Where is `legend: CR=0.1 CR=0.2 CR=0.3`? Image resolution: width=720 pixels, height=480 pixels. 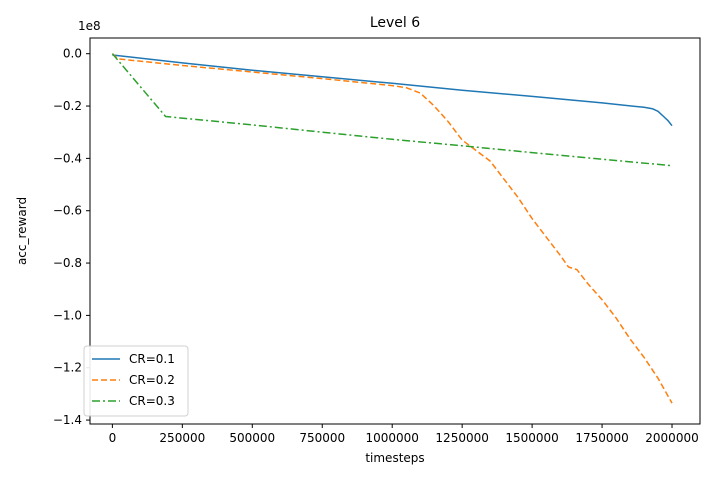 legend: CR=0.1 CR=0.2 CR=0.3 is located at coordinates (136, 381).